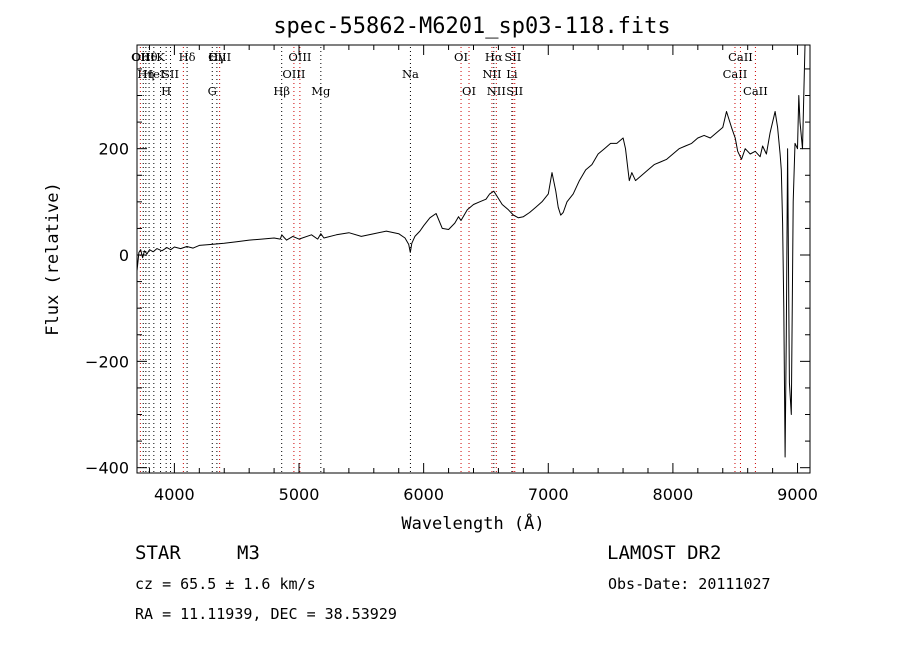  What do you see at coordinates (472, 523) in the screenshot?
I see `x-axis-label: Wavelength (Å)` at bounding box center [472, 523].